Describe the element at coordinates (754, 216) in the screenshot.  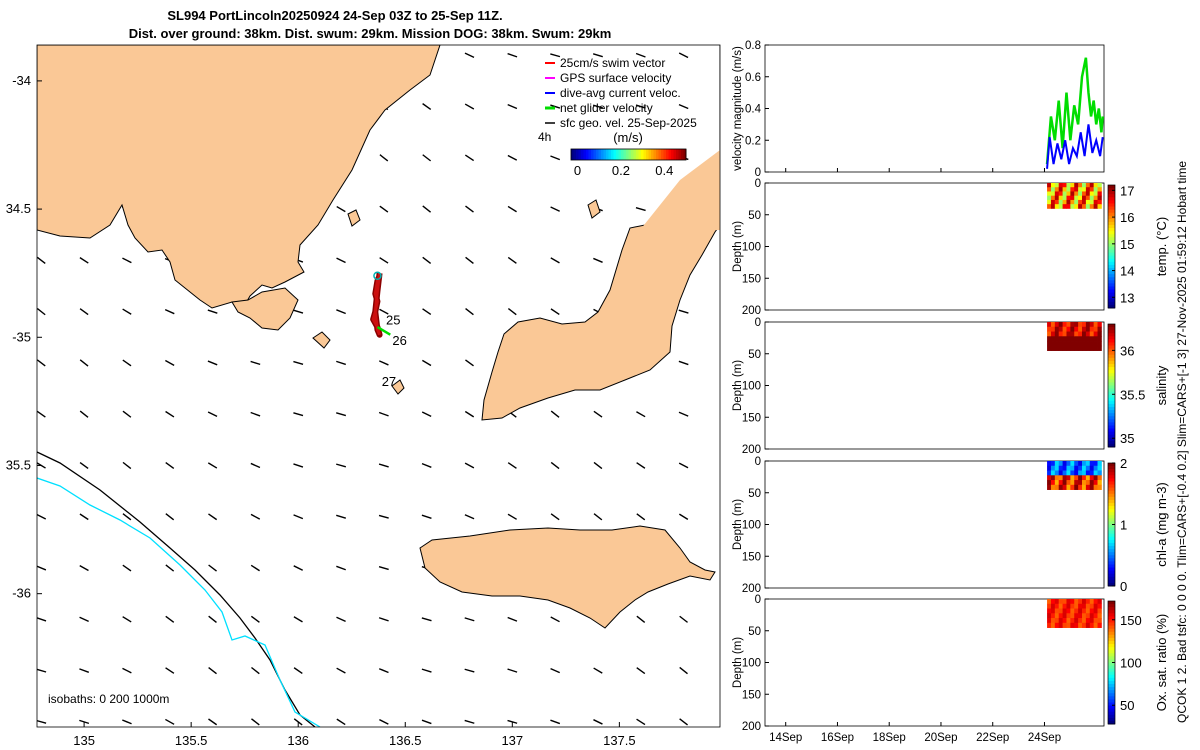
I see `panel-y-tick-label: 50` at that location.